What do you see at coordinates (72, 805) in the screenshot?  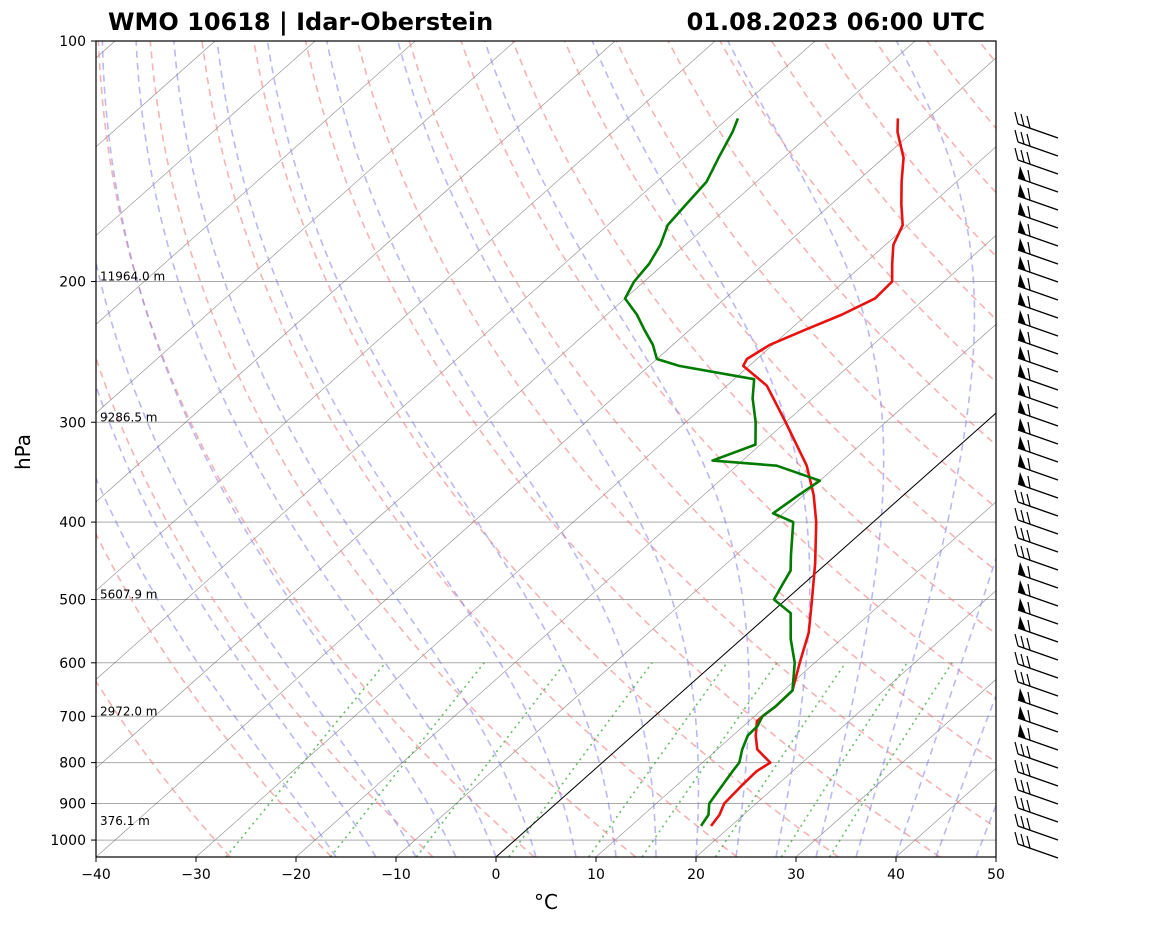 I see `y-tick-label: 900` at bounding box center [72, 805].